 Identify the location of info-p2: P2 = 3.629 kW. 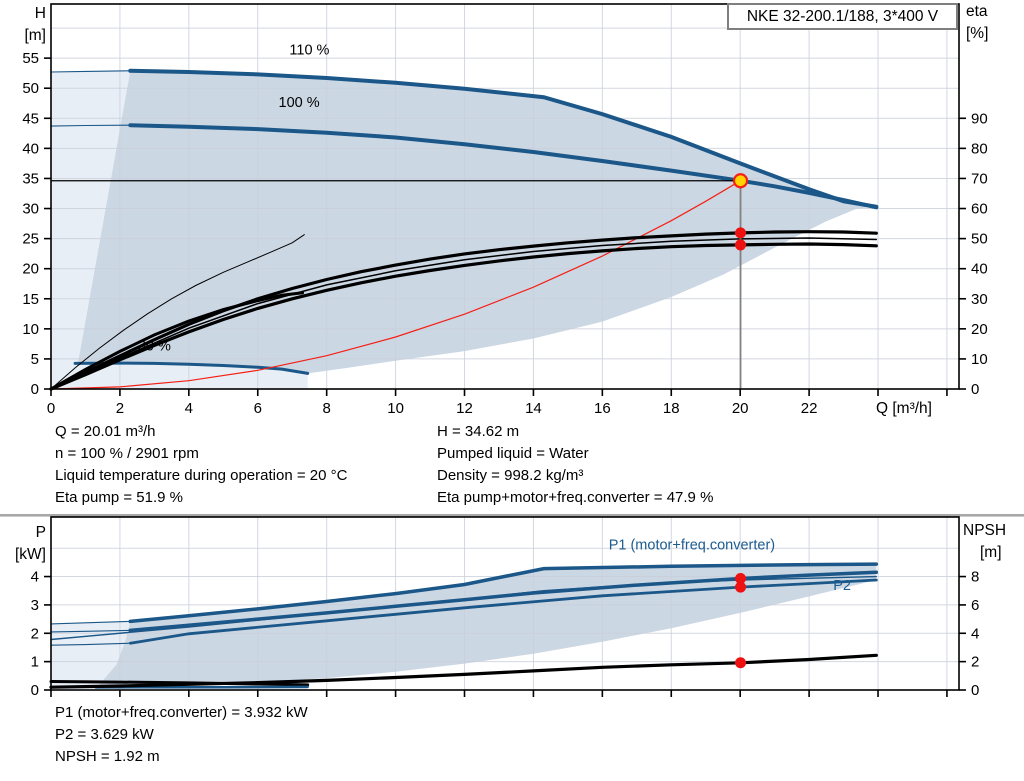
(104, 734).